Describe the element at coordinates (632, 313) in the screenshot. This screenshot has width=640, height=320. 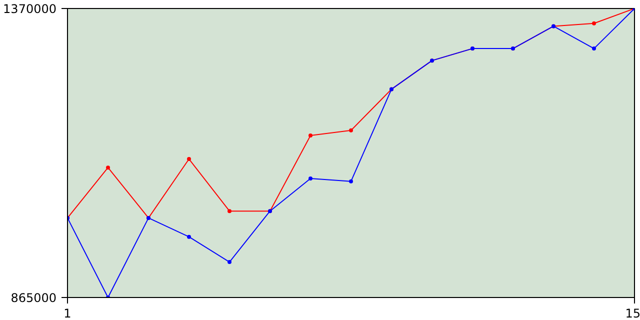
I see `x-tick-label: 15` at that location.